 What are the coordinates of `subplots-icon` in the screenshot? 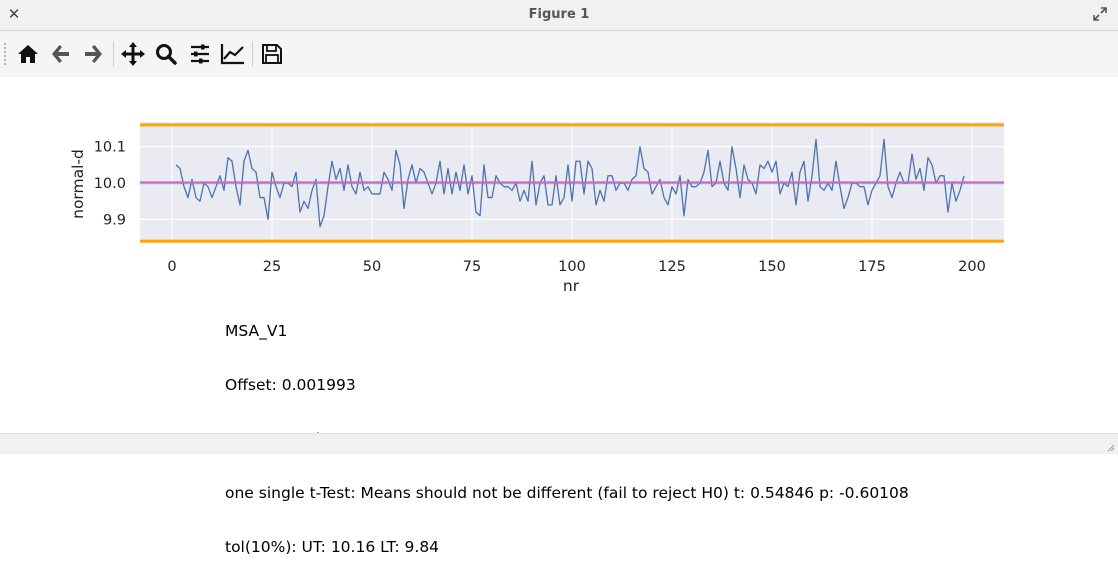 It's located at (200, 54).